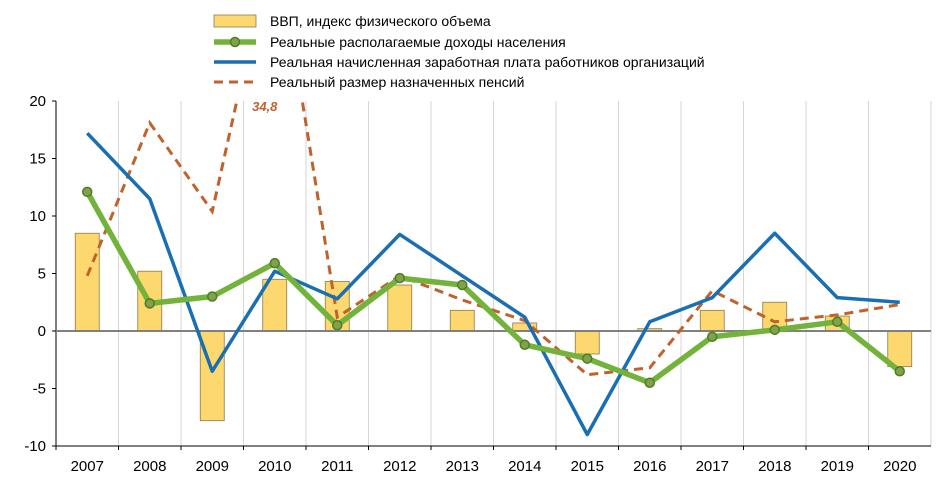 The image size is (945, 481). What do you see at coordinates (774, 330) in the screenshot?
I see `income-marker-2018` at bounding box center [774, 330].